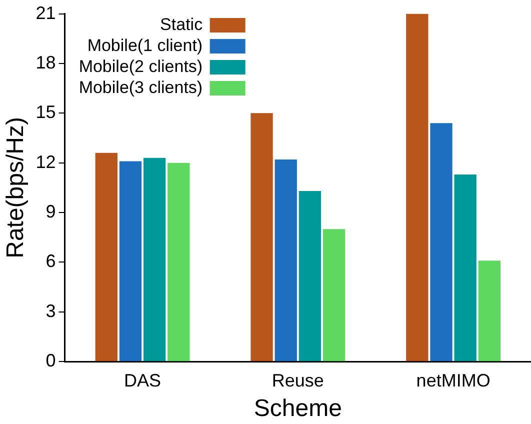 The width and height of the screenshot is (531, 424). I want to click on x-tick-label: netMIMO, so click(453, 380).